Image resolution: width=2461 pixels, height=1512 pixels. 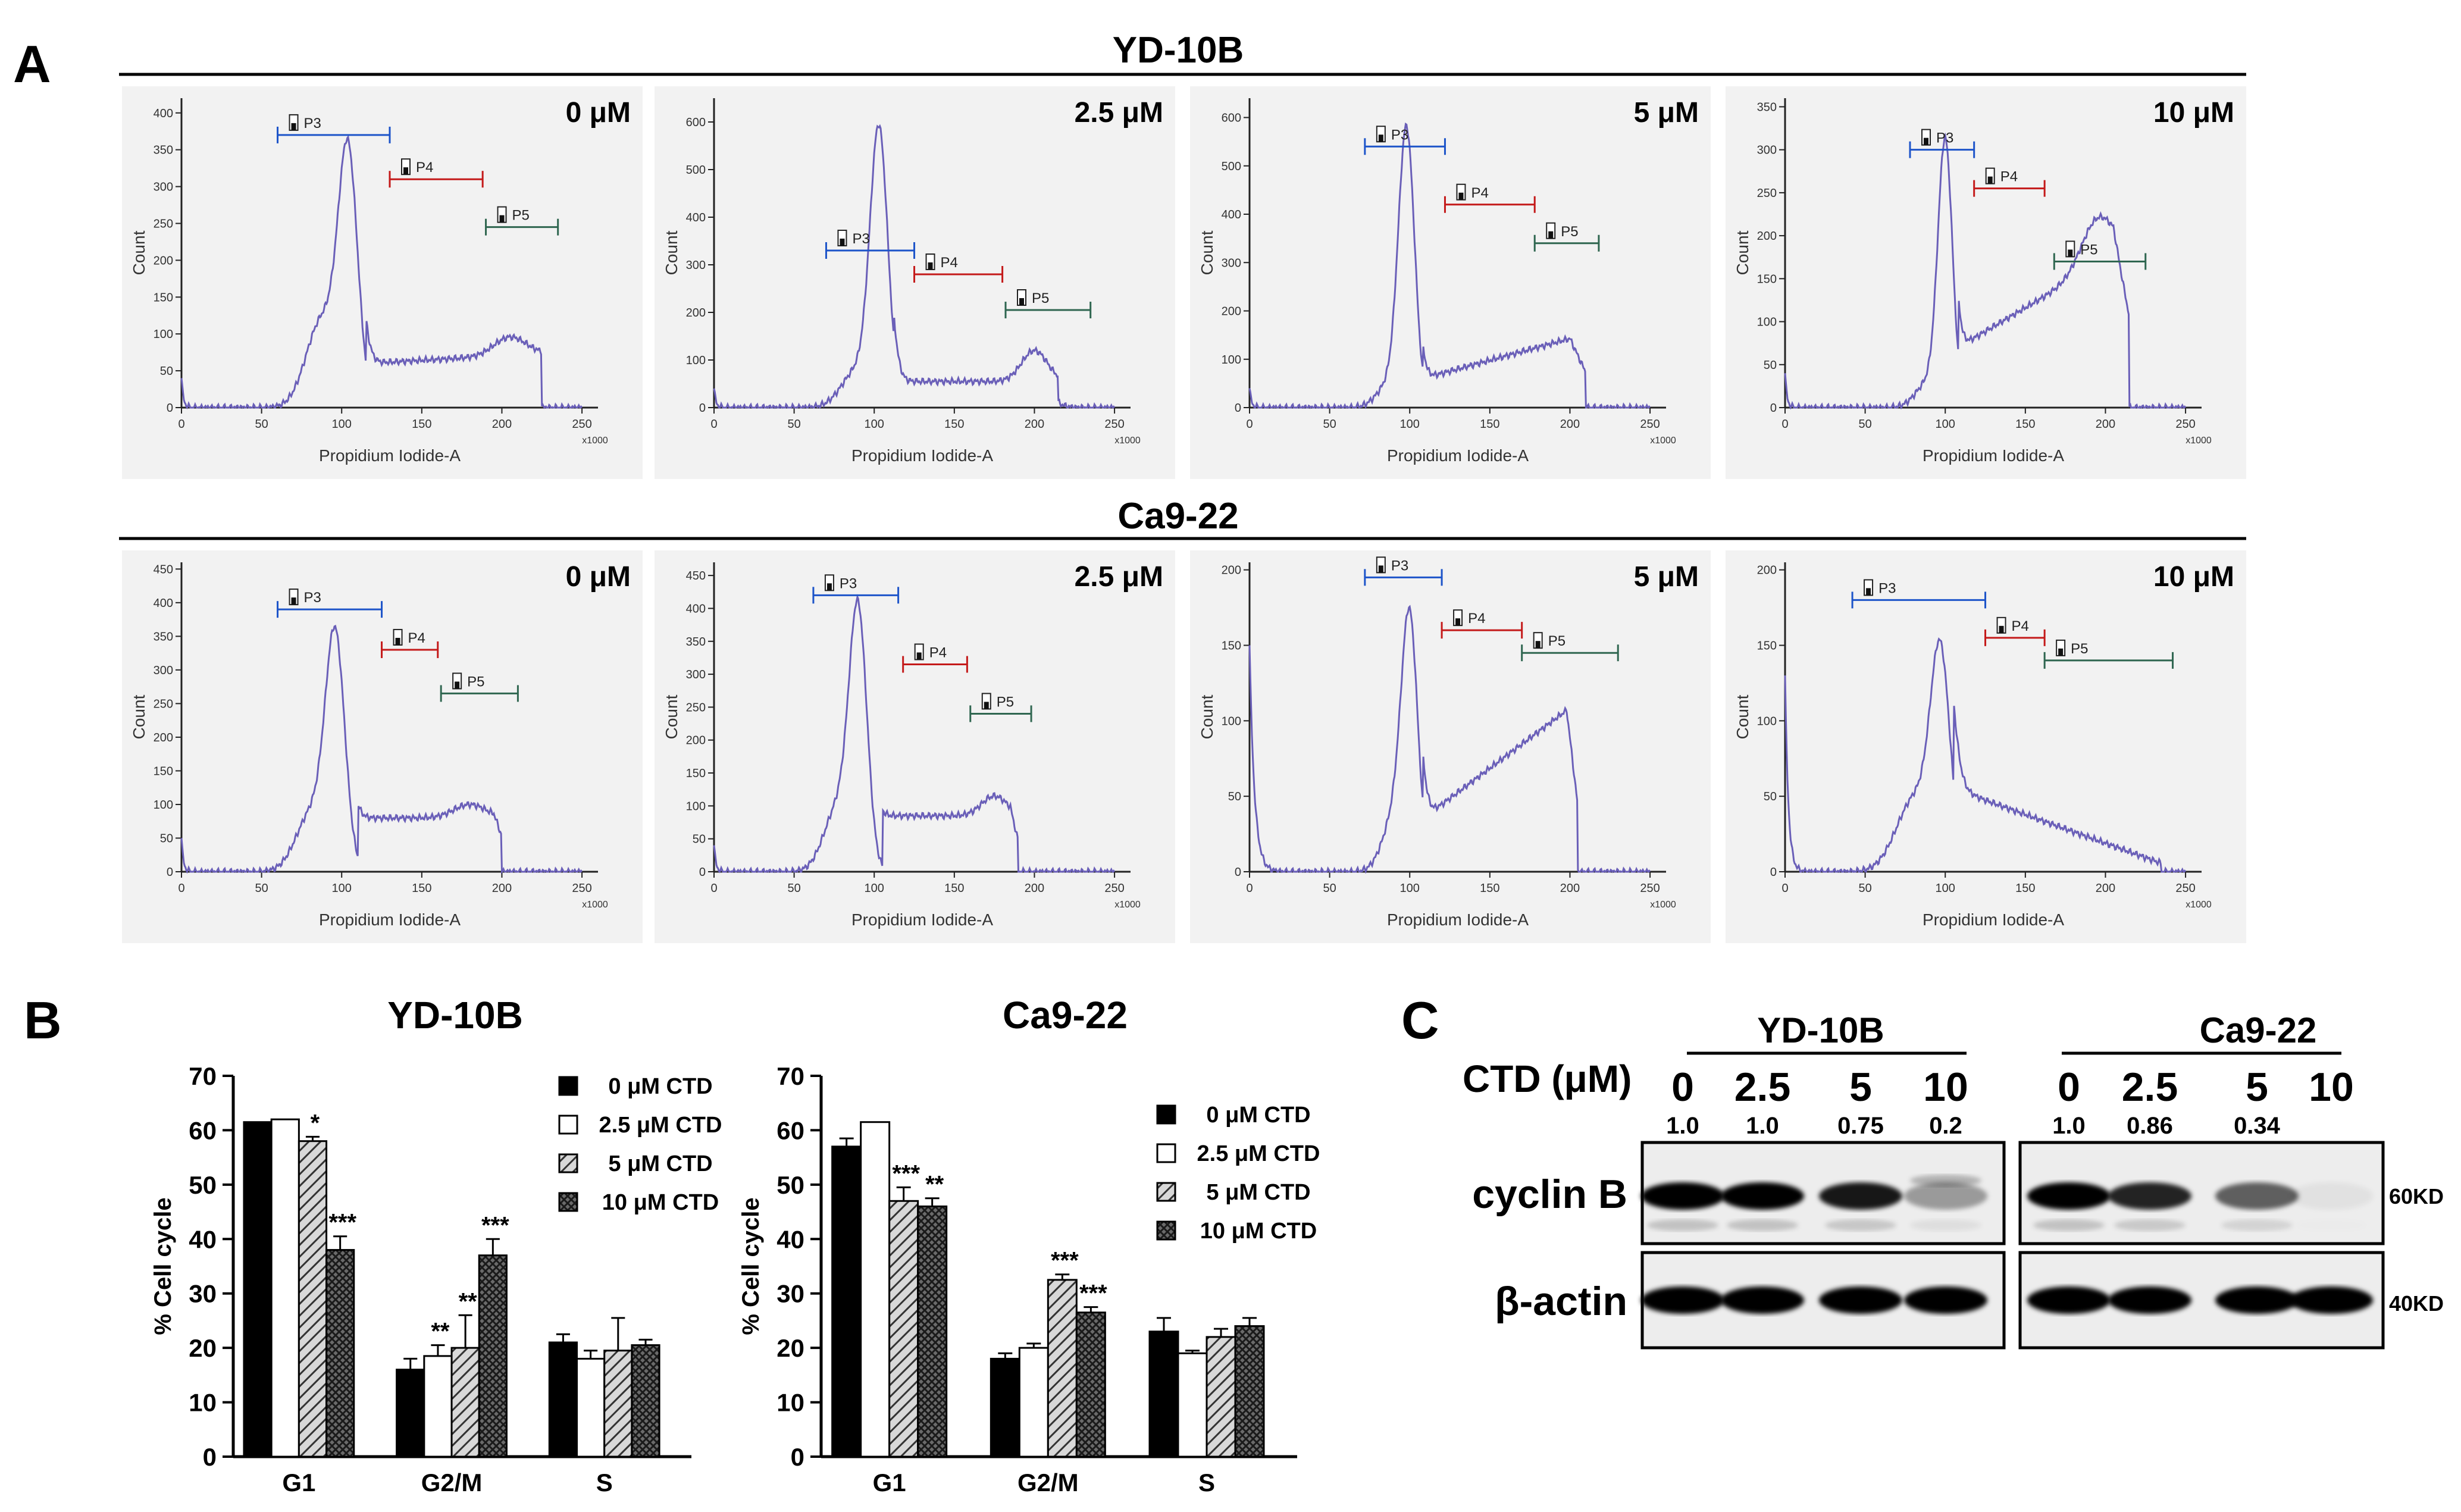 I want to click on concentration-label: 10 μM, so click(x=2193, y=577).